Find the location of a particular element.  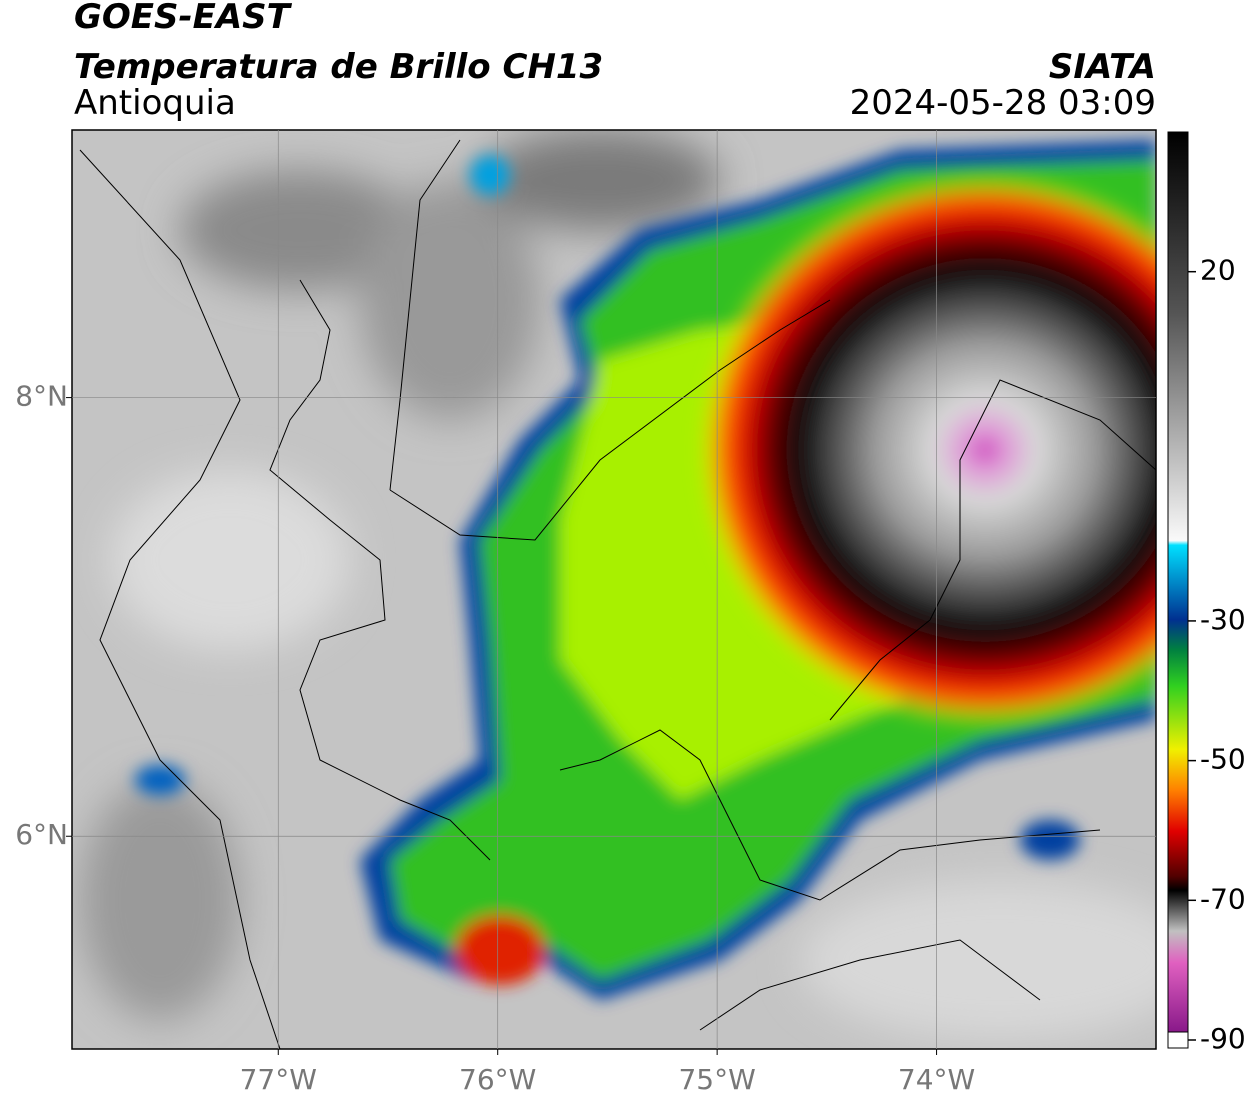

colorbar-tick-label: -50 is located at coordinates (1223, 759).